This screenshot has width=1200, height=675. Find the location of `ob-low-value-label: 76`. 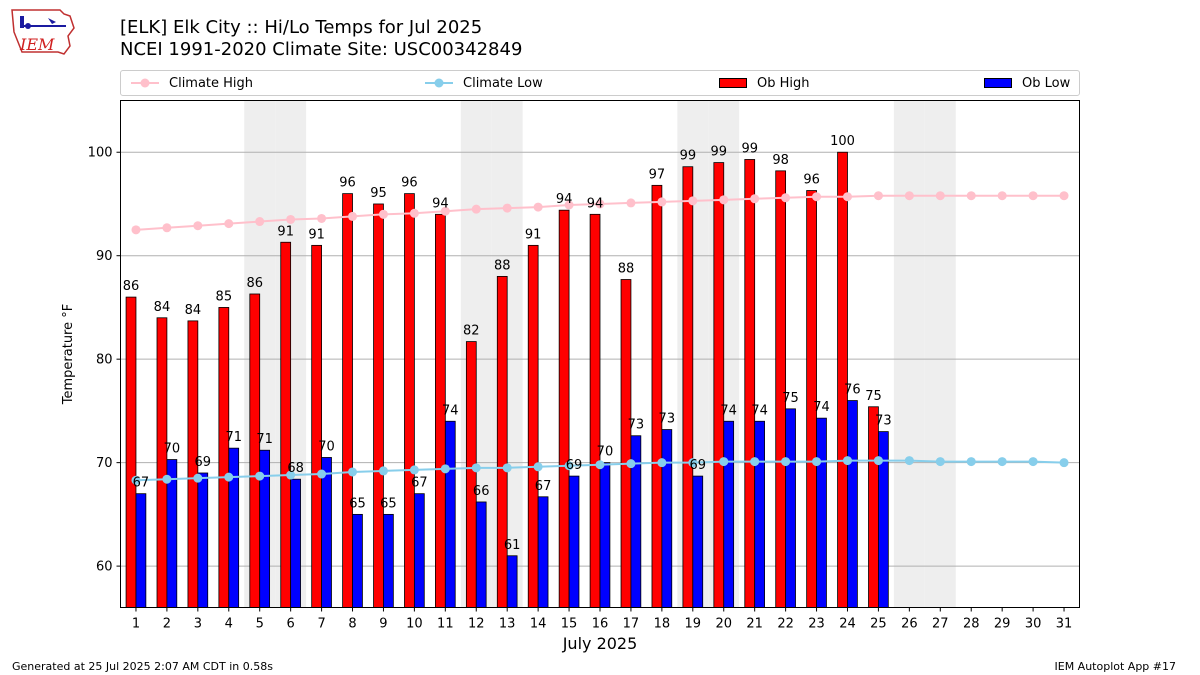

ob-low-value-label: 76 is located at coordinates (852, 390).